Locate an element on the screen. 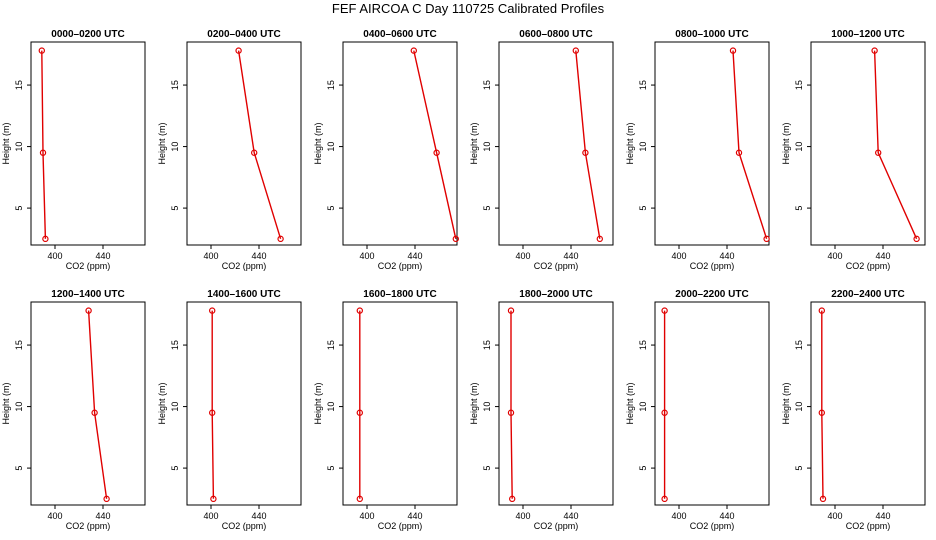  panel-title: 0200–0400 UTC is located at coordinates (243, 34).